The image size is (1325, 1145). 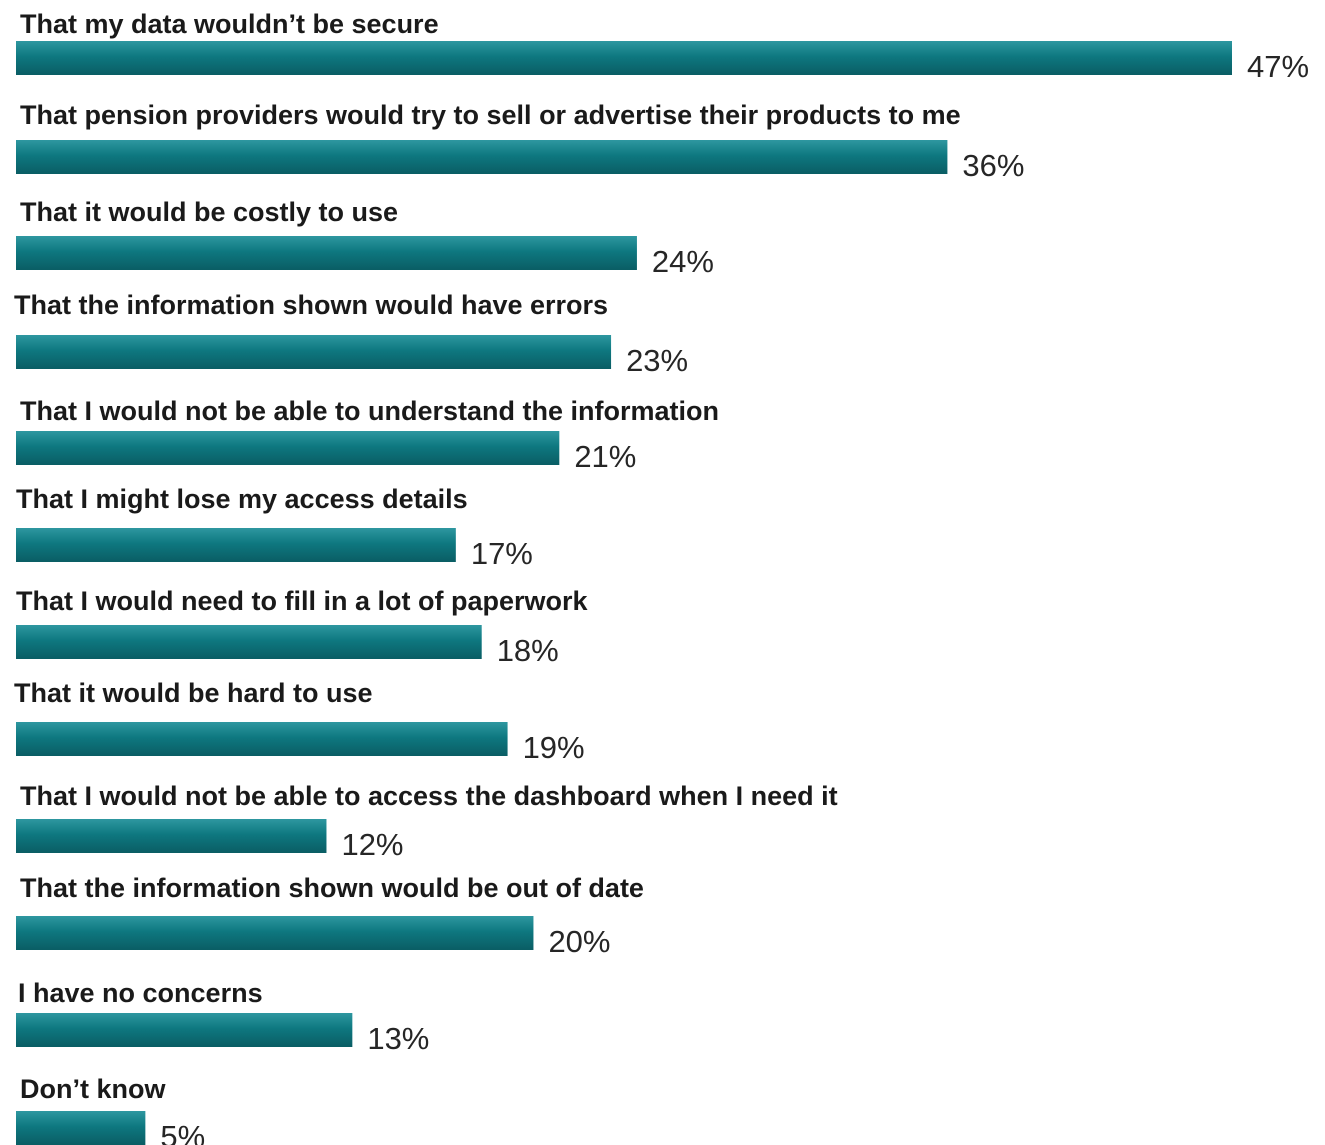 What do you see at coordinates (502, 553) in the screenshot?
I see `value-label: 17%` at bounding box center [502, 553].